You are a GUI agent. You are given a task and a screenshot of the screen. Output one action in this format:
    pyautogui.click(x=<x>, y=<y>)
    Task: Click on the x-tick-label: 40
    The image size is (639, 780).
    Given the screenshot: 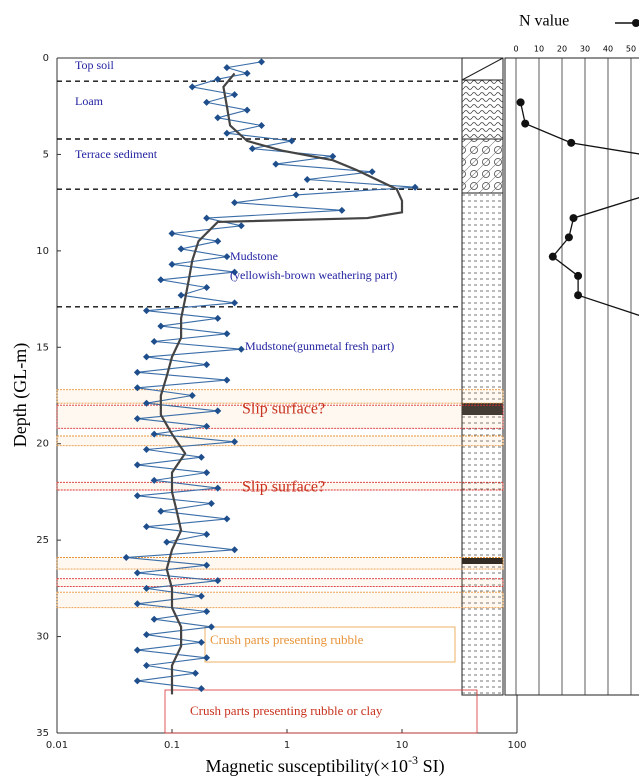 What is the action you would take?
    pyautogui.click(x=608, y=49)
    